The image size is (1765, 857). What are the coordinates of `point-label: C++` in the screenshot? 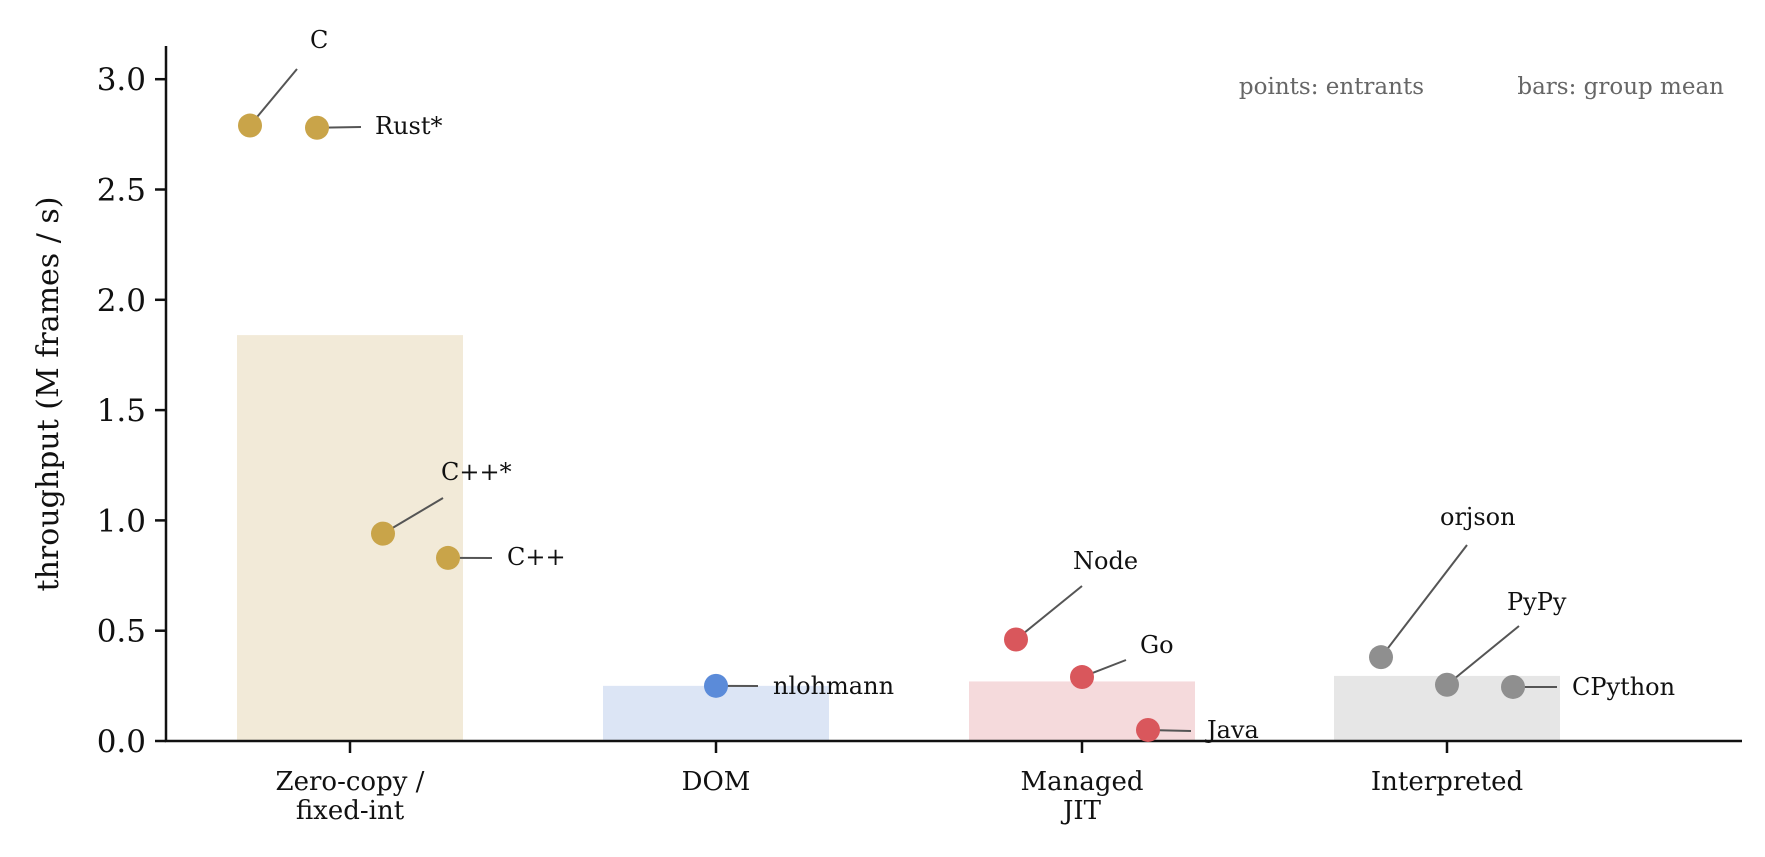 It's located at (536, 557).